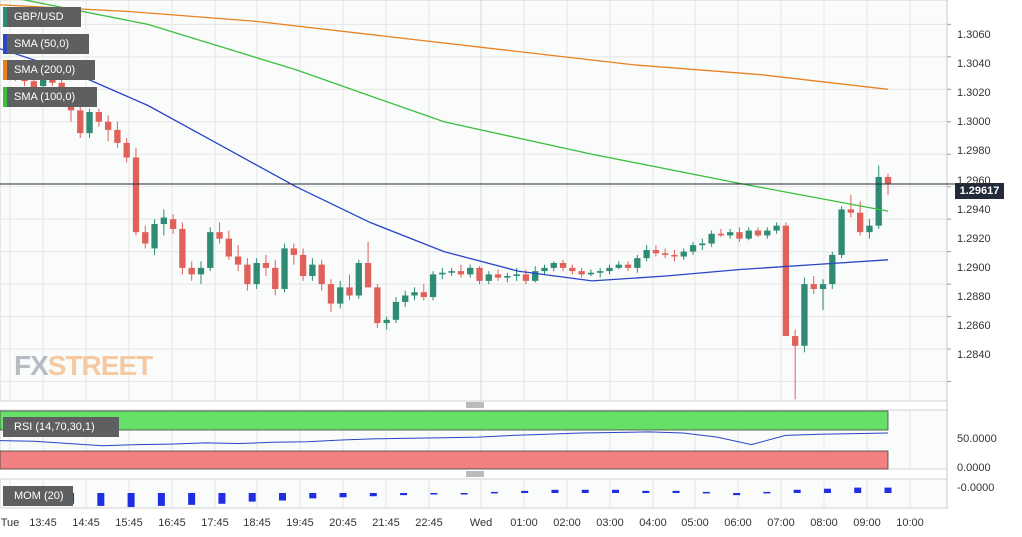 The height and width of the screenshot is (537, 1022). What do you see at coordinates (610, 523) in the screenshot?
I see `time-tick-label: 03:00` at bounding box center [610, 523].